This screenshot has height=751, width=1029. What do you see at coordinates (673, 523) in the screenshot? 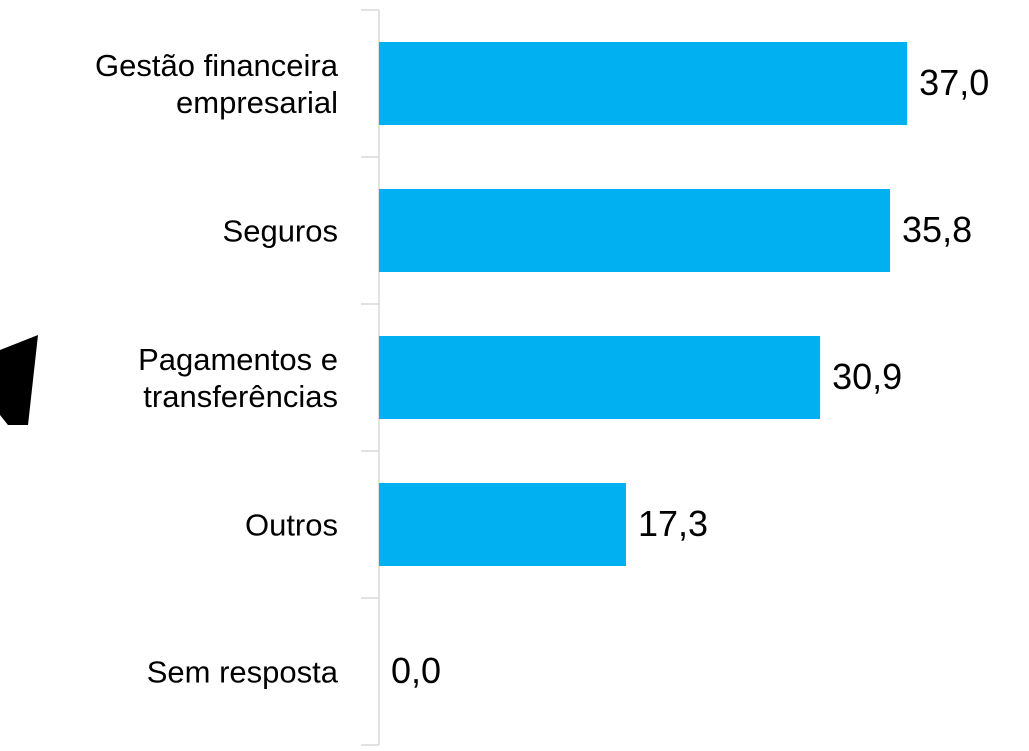
I see `value-label: 17,3` at bounding box center [673, 523].